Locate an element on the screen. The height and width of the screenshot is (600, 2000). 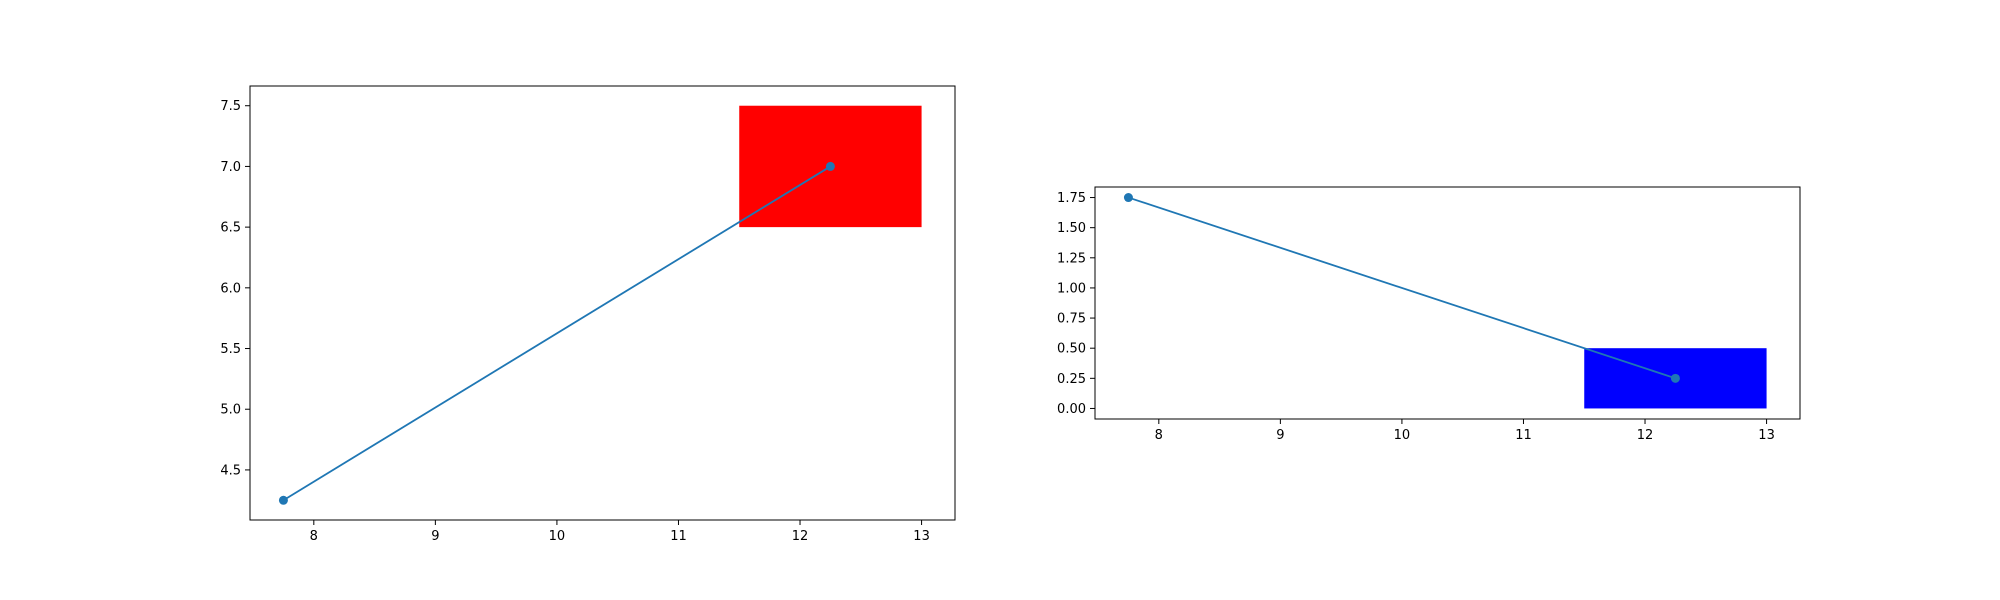
y-tick-label: 5.0 is located at coordinates (230, 410).